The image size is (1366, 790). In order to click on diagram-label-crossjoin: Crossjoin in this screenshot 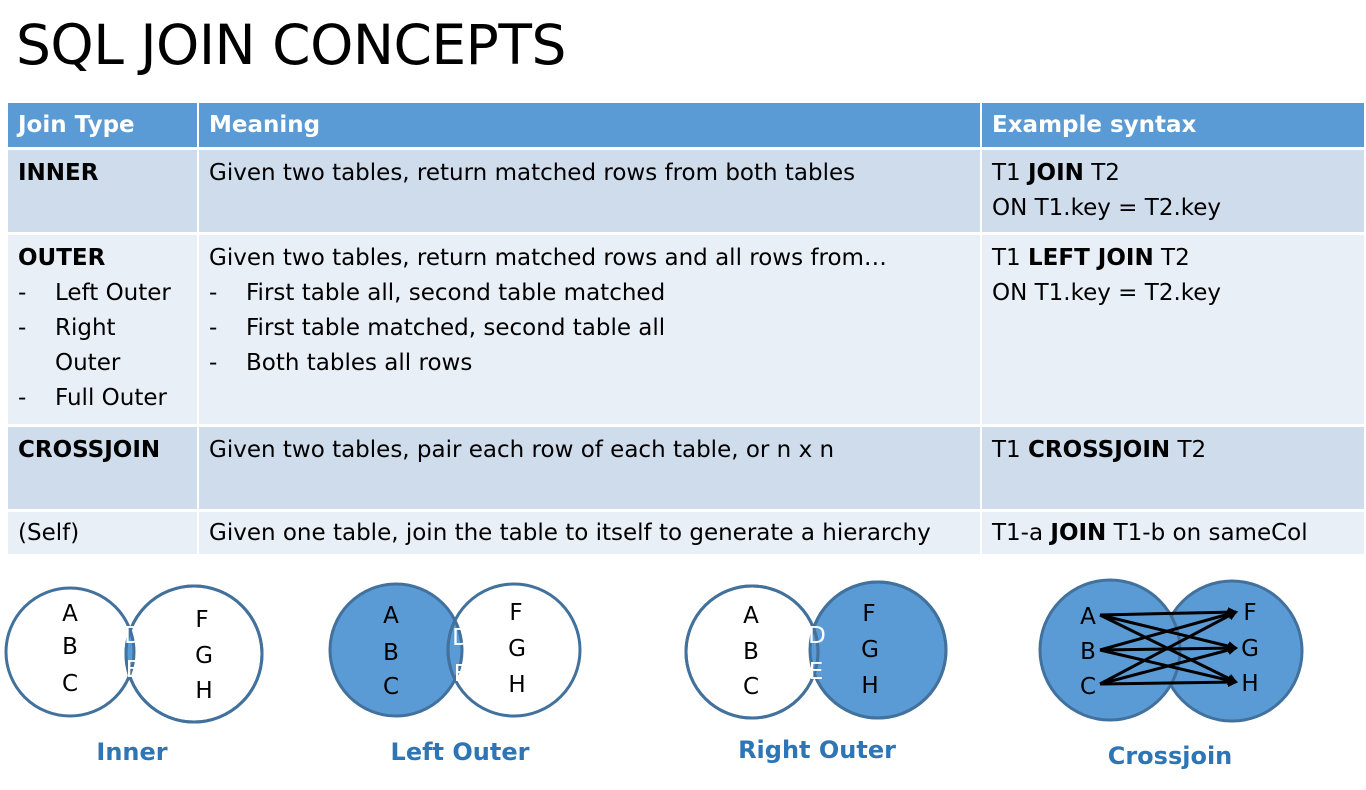, I will do `click(1170, 756)`.